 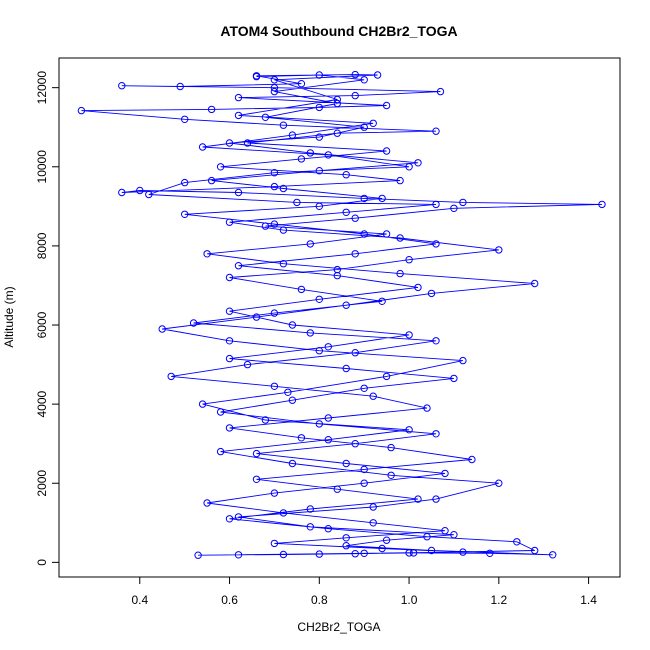 What do you see at coordinates (42, 88) in the screenshot?
I see `y-tick-label: 12000` at bounding box center [42, 88].